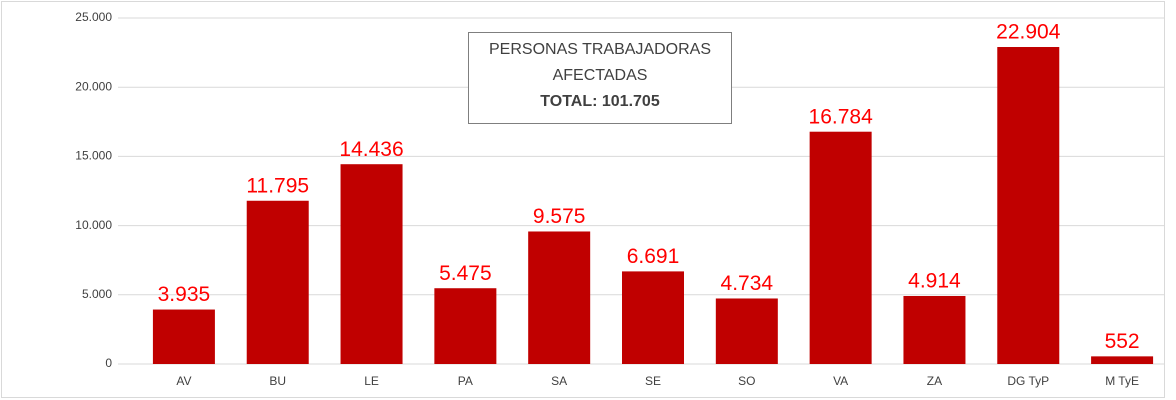  I want to click on value-label: 6.691, so click(653, 256).